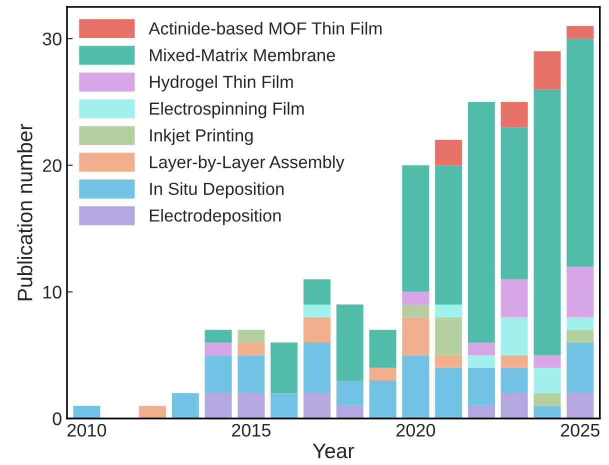  Describe the element at coordinates (24, 212) in the screenshot. I see `y-axis-title: Publication number` at that location.